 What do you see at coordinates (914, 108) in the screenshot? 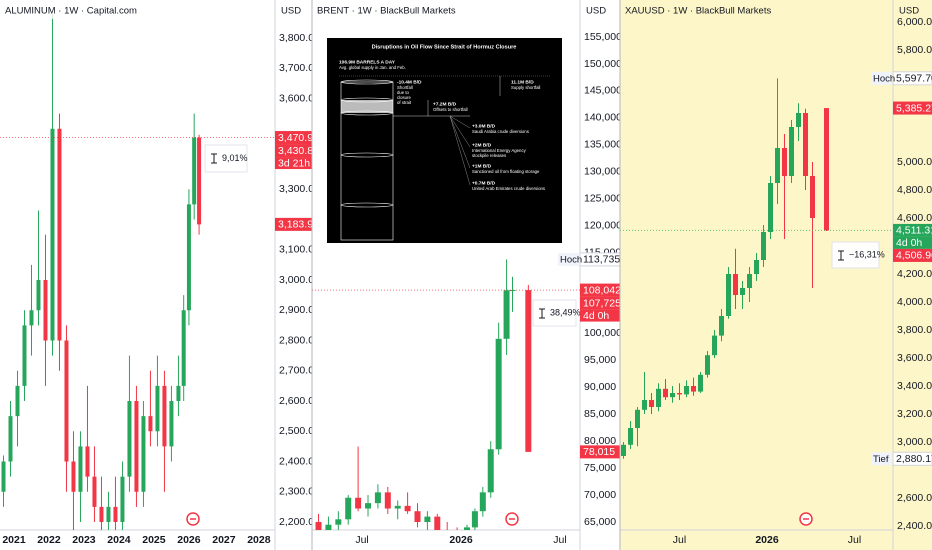
I see `price-label: 5,385.27` at bounding box center [914, 108].